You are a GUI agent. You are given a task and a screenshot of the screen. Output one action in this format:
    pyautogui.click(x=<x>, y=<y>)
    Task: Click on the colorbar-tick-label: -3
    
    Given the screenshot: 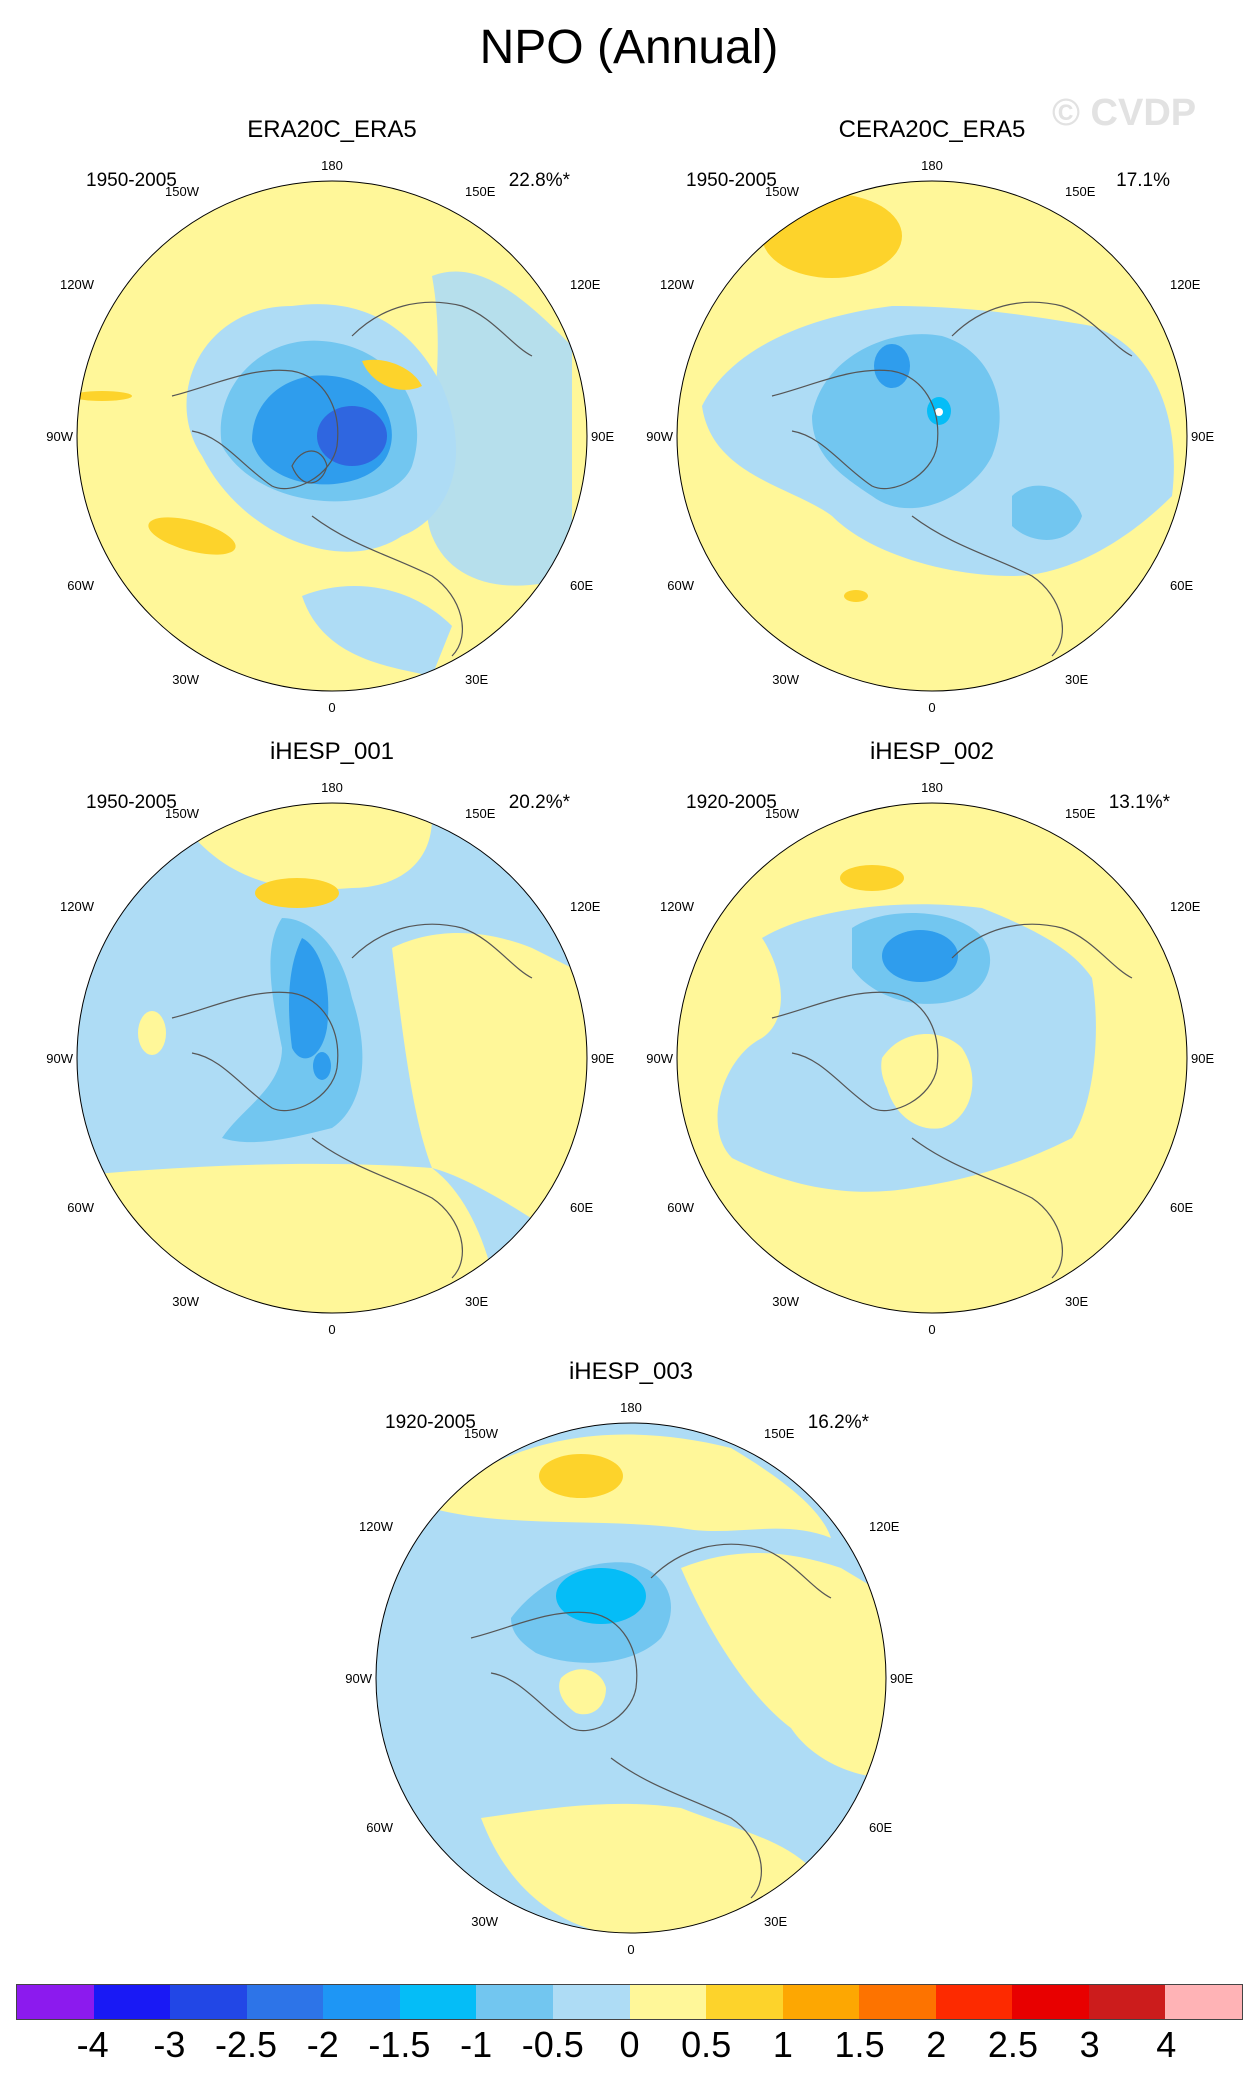 What is the action you would take?
    pyautogui.click(x=169, y=2044)
    